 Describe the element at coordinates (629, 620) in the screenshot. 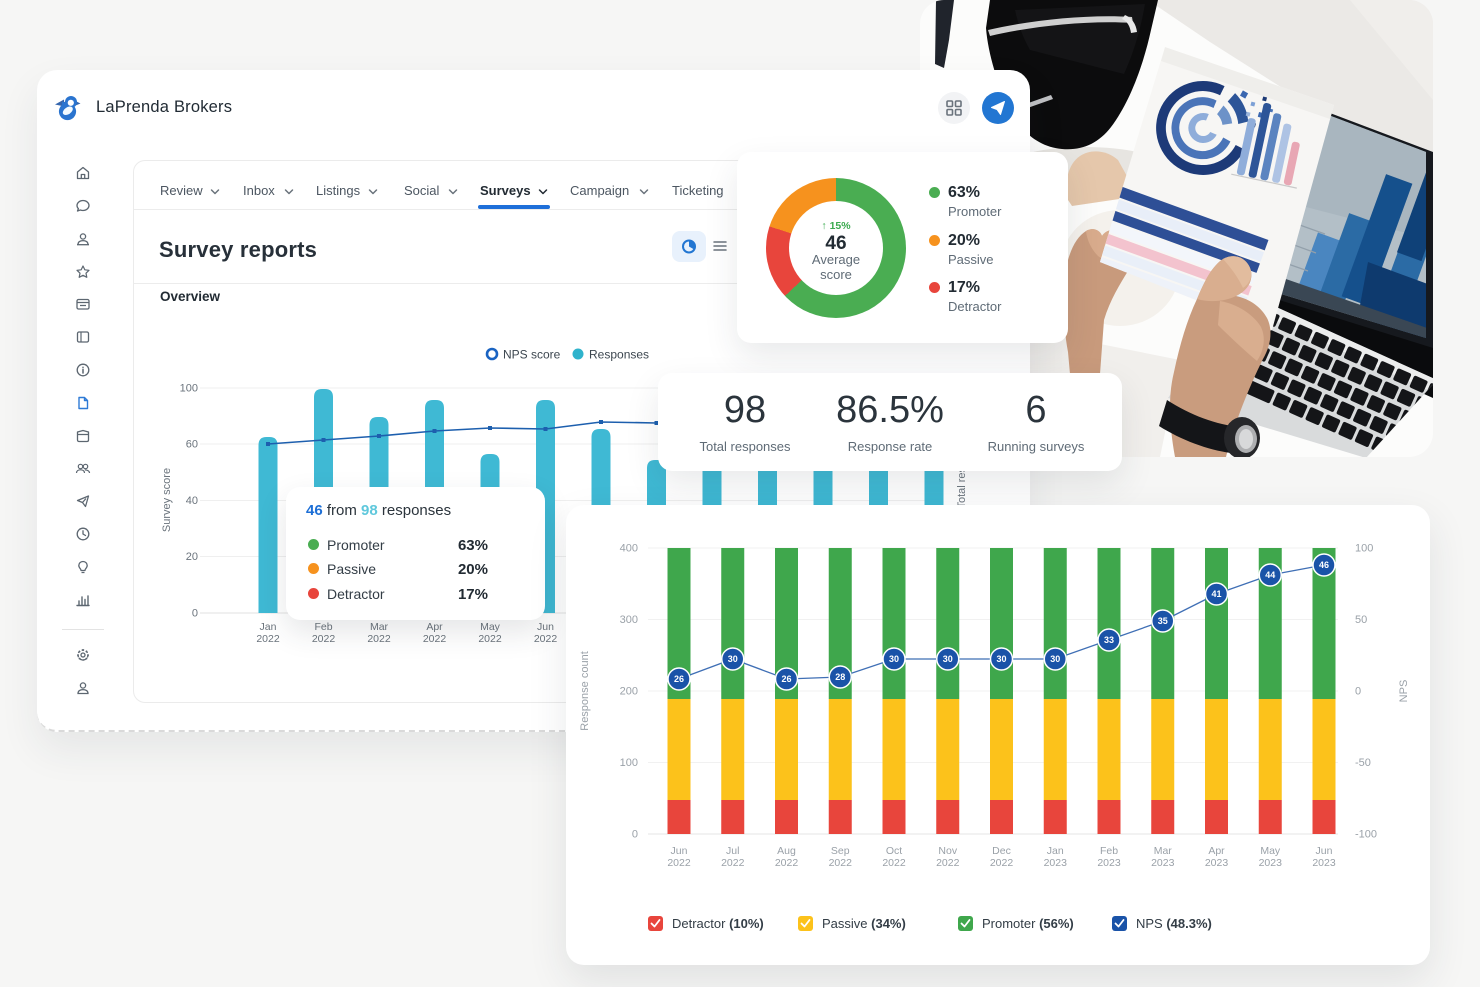

I see `svg-text: 300` at that location.